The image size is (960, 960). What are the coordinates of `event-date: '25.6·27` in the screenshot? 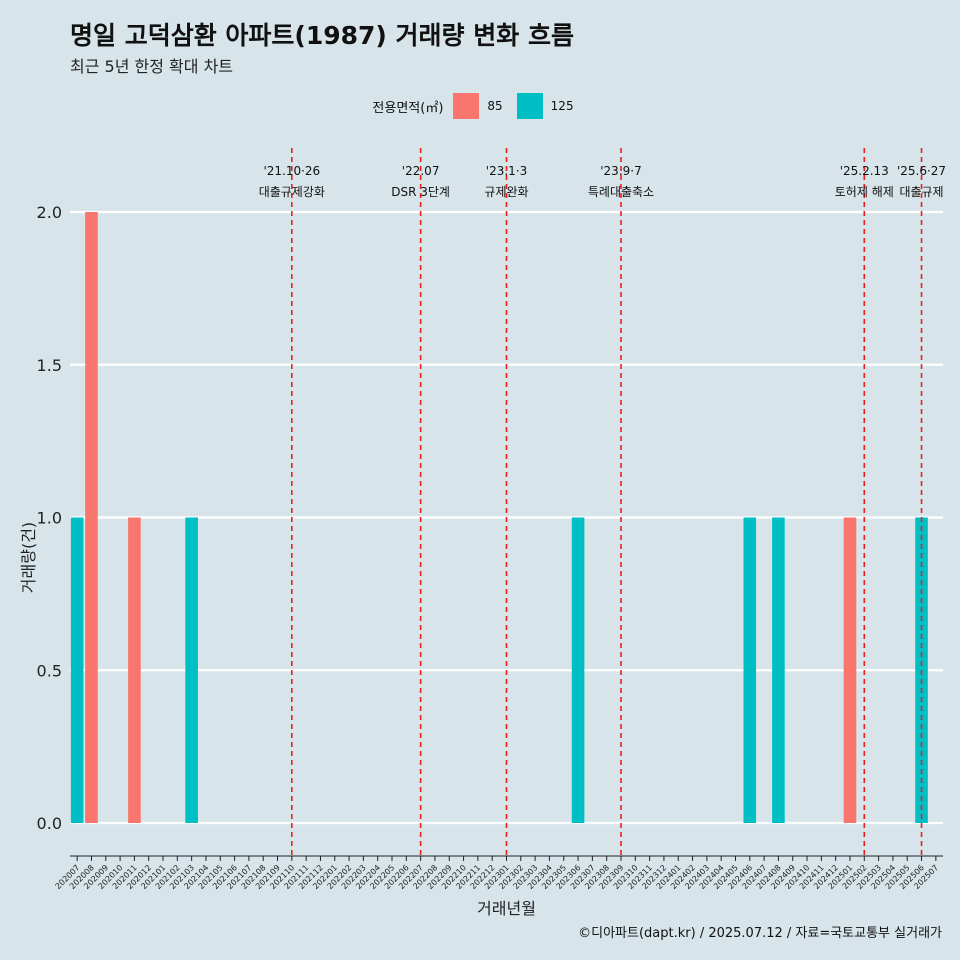 It's located at (921, 171).